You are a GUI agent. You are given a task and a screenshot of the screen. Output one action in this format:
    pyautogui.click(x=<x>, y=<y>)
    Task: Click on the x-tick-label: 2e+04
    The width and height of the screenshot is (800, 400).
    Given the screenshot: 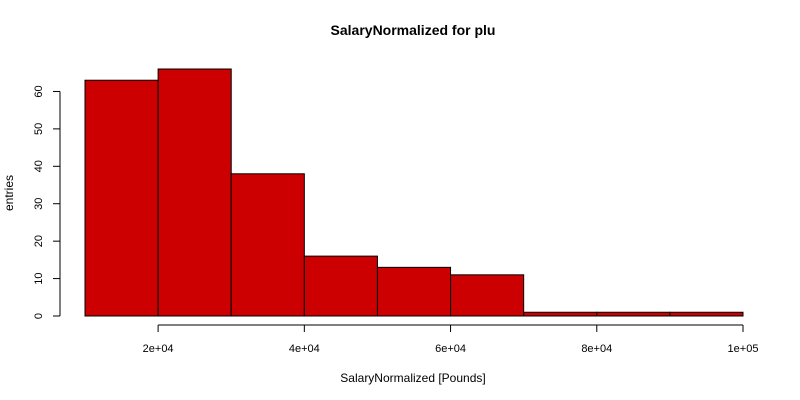 What is the action you would take?
    pyautogui.click(x=158, y=349)
    